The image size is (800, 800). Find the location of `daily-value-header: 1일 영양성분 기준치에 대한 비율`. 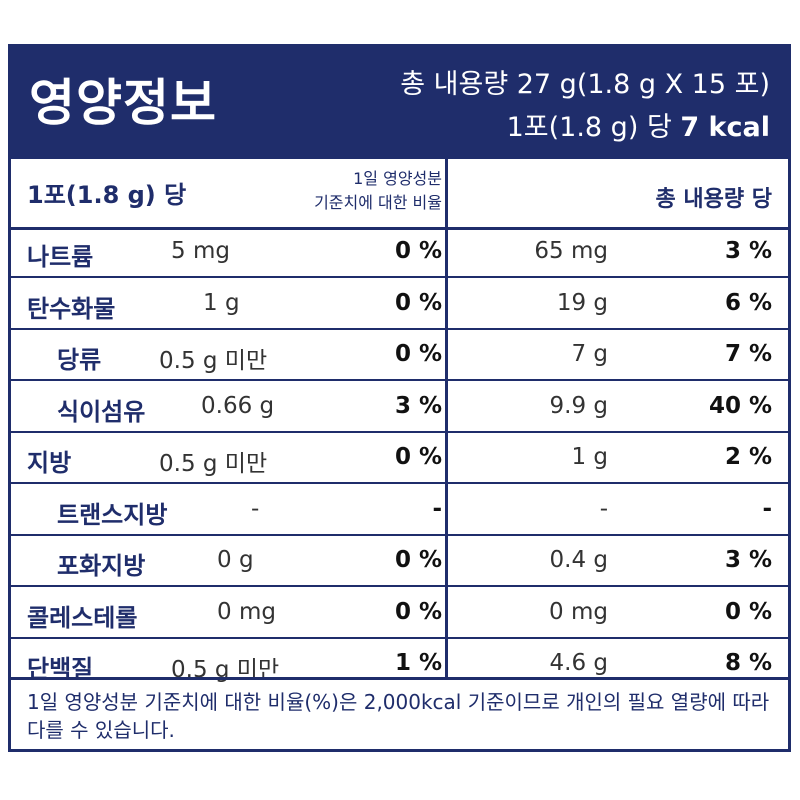

daily-value-header: 1일 영양성분 기준치에 대한 비율 is located at coordinates (378, 191).